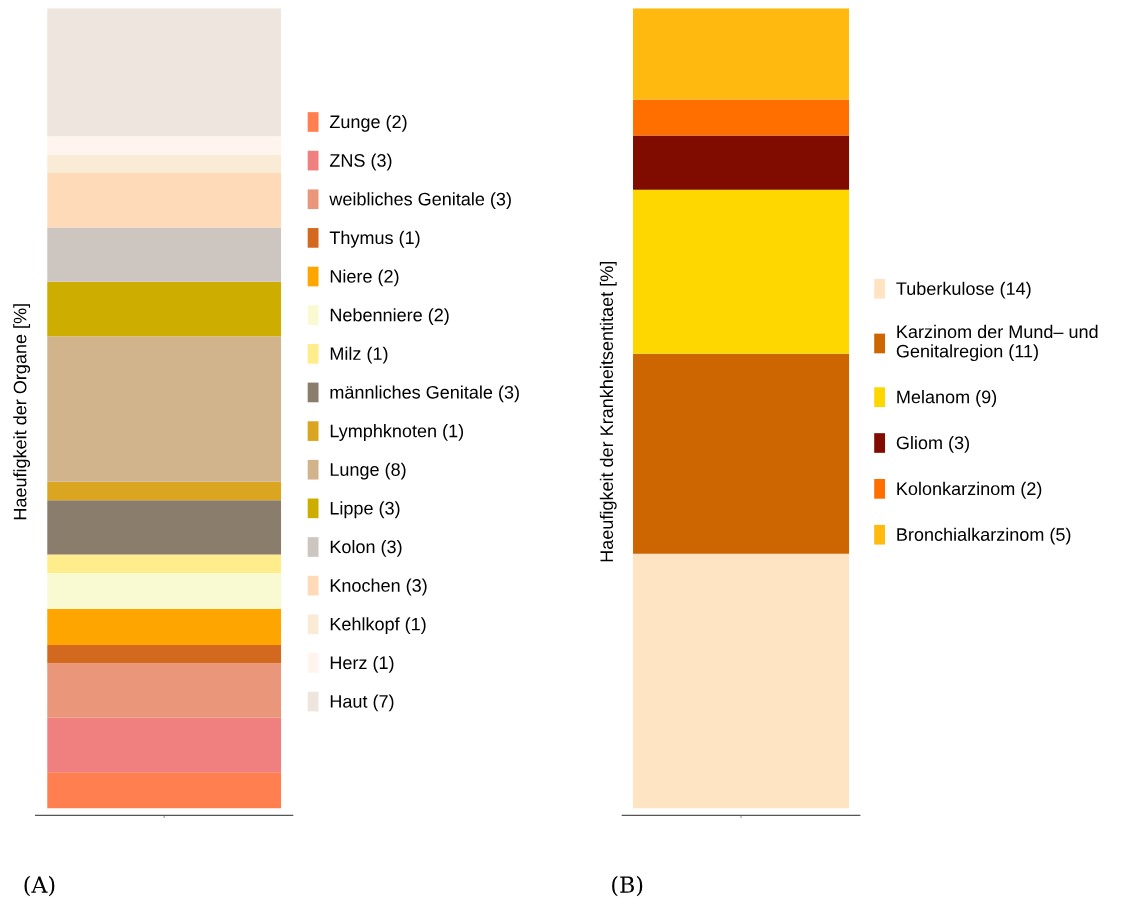 Image resolution: width=1148 pixels, height=912 pixels. I want to click on legend-label: Zunge (2), so click(368, 123).